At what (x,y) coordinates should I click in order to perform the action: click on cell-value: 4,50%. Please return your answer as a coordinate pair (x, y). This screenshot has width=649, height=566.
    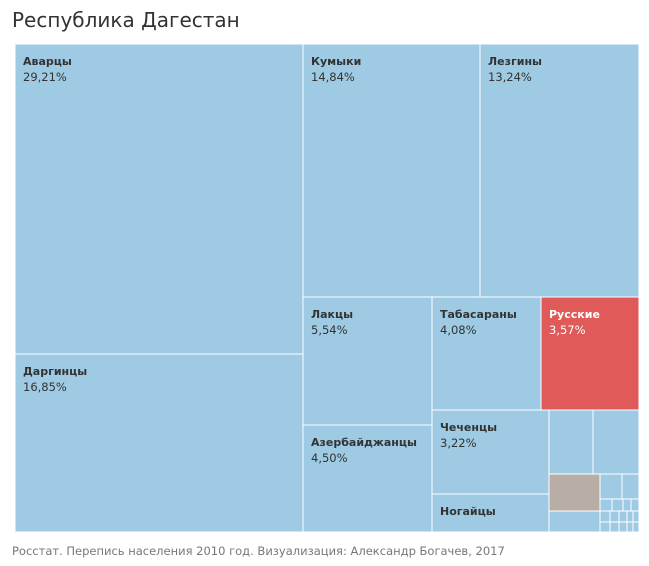
    Looking at the image, I should click on (329, 458).